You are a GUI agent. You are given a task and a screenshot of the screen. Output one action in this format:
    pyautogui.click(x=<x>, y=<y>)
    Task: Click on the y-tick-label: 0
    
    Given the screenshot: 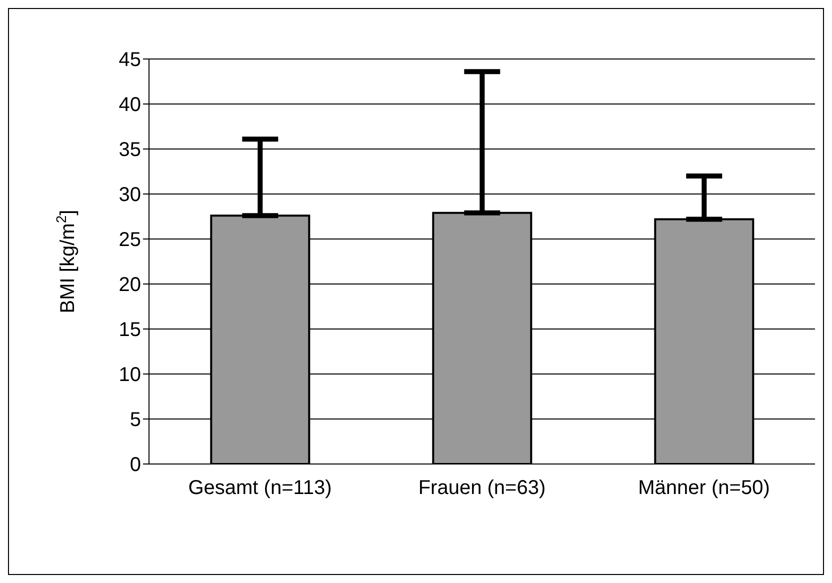 What is the action you would take?
    pyautogui.click(x=135, y=465)
    